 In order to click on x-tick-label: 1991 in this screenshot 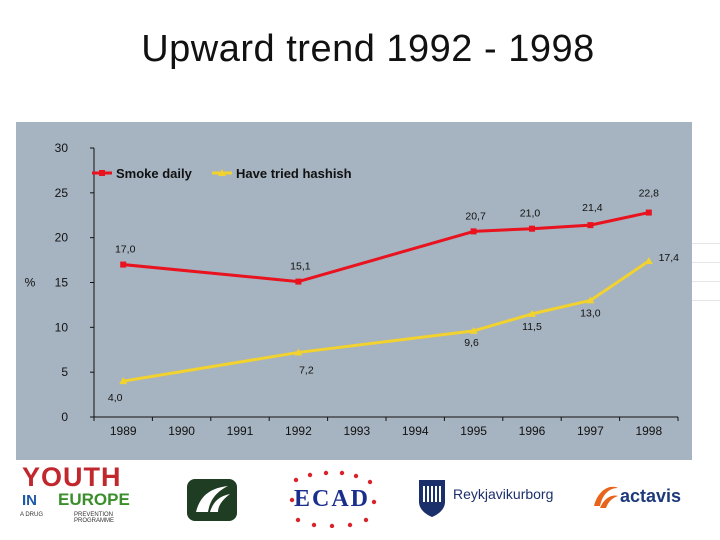, I will do `click(240, 431)`.